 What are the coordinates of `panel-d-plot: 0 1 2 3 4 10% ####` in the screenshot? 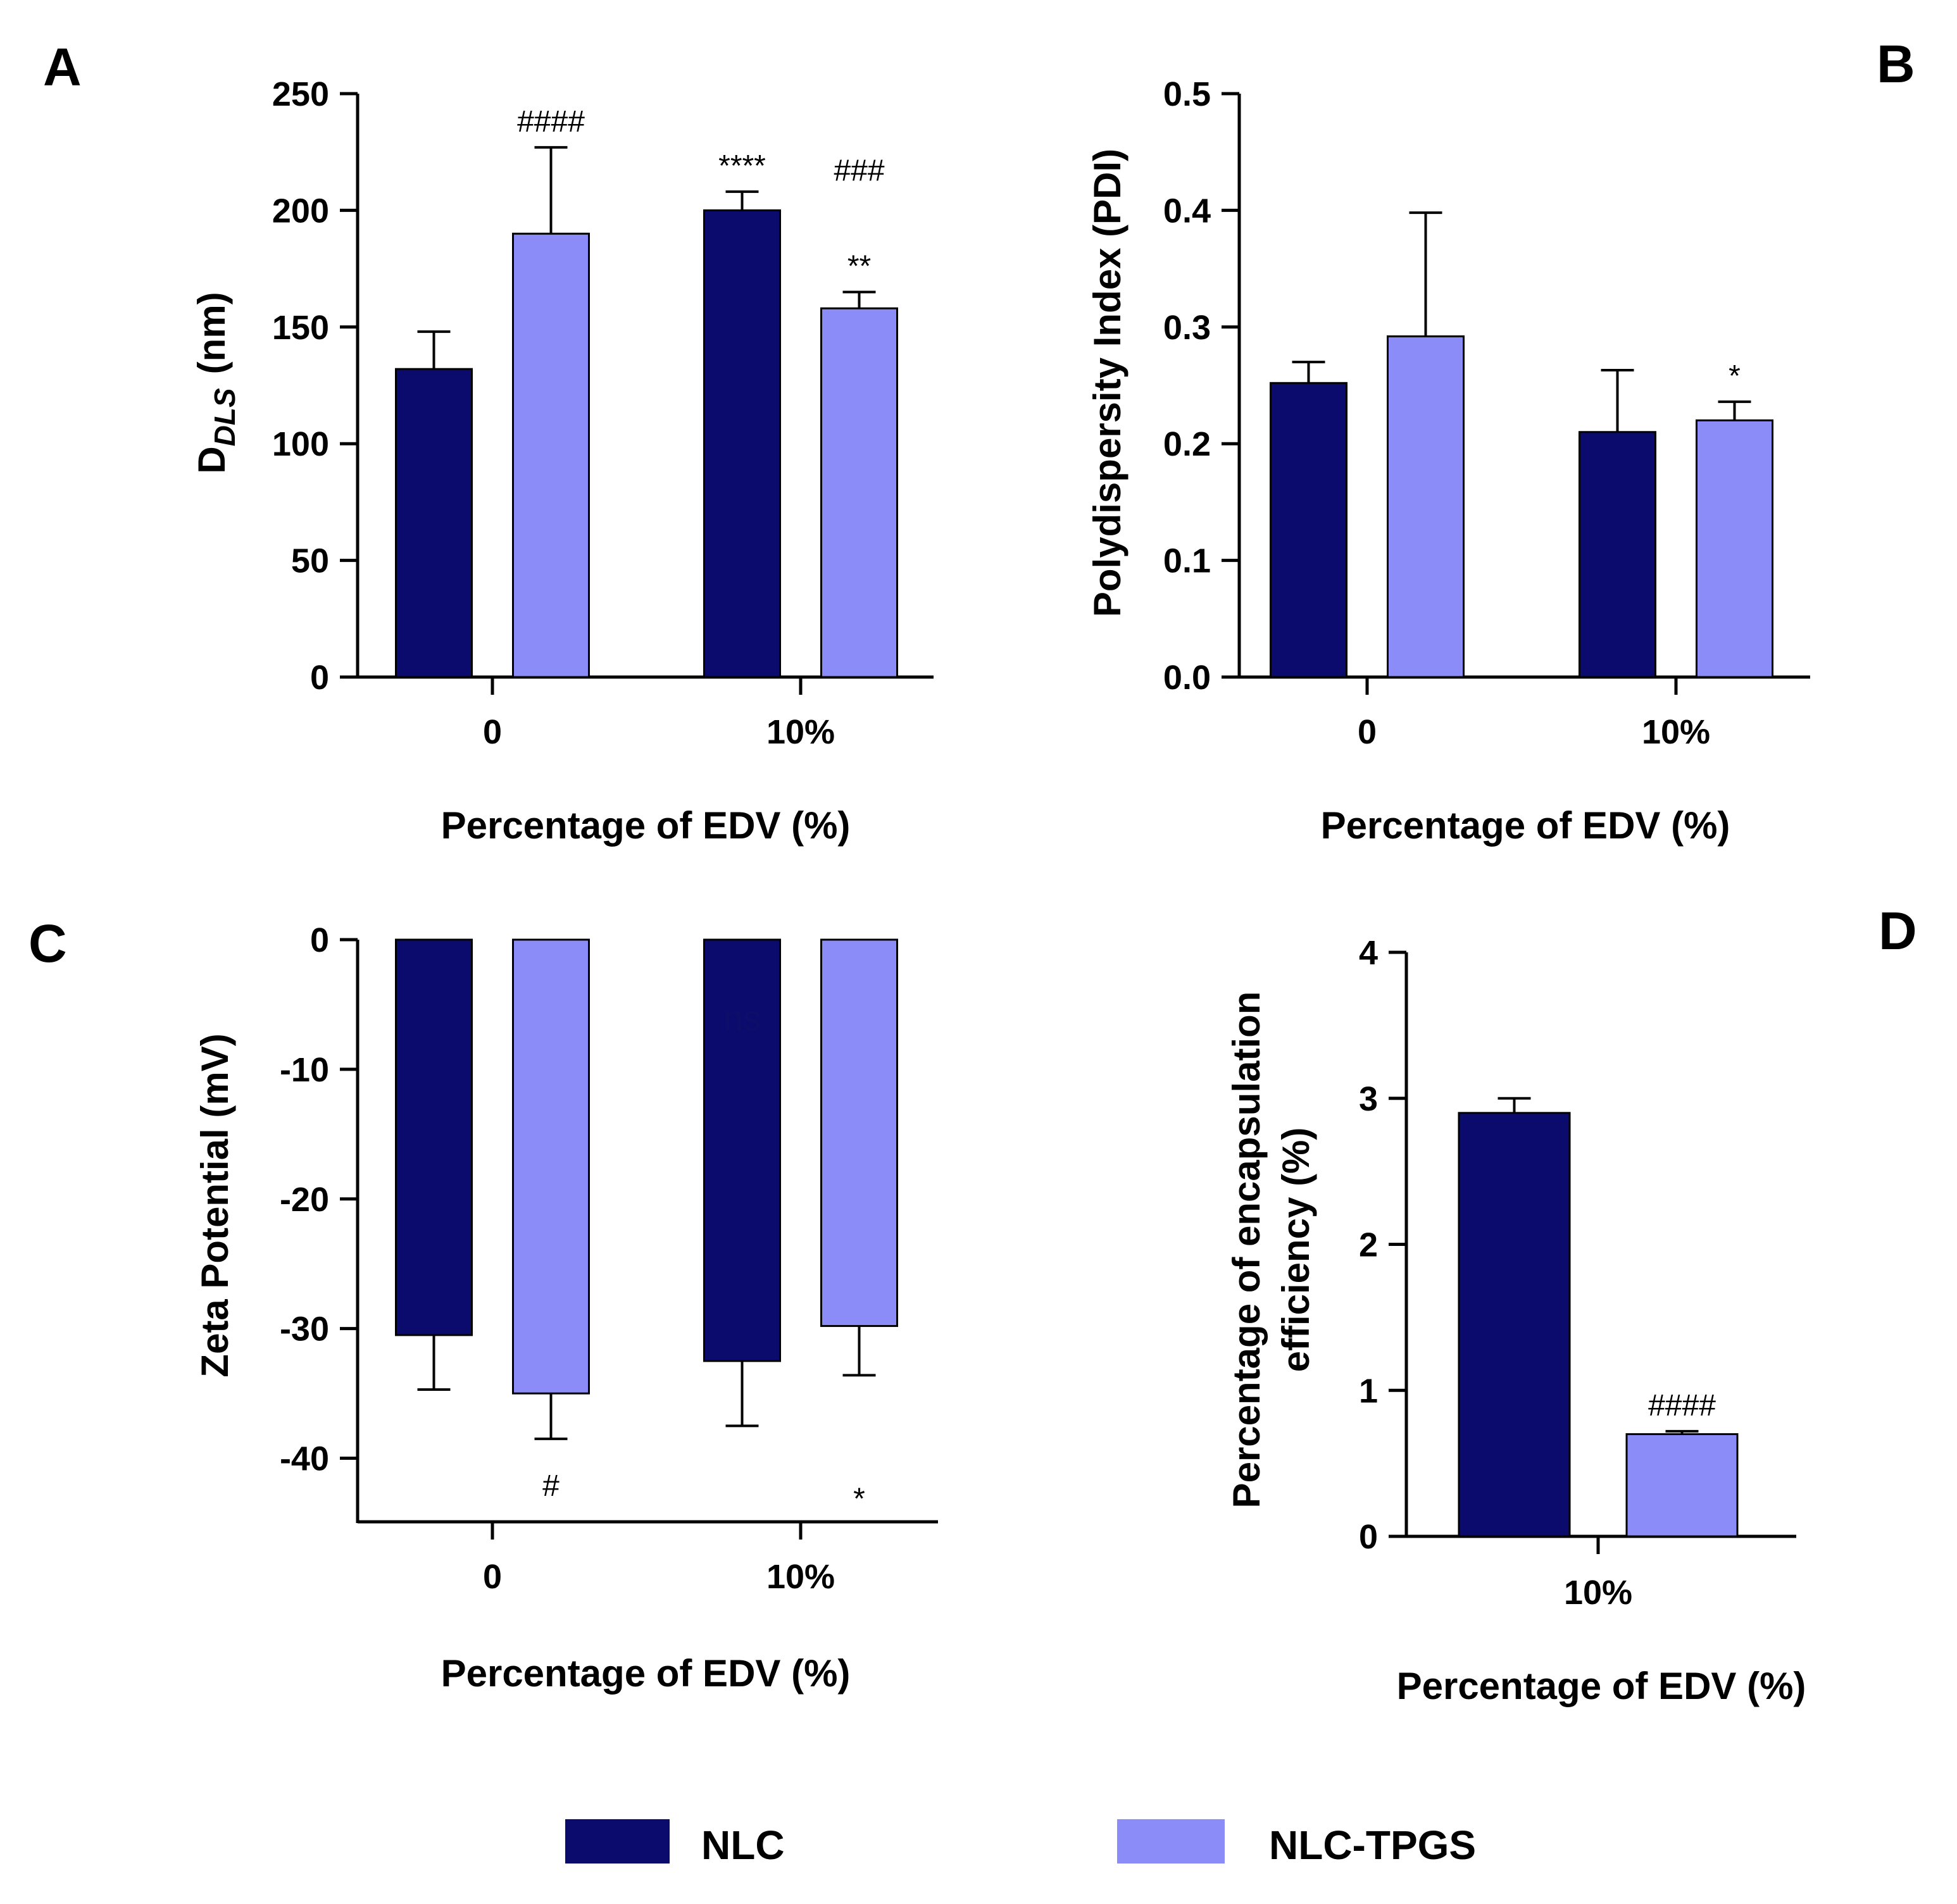 It's located at (1577, 1273).